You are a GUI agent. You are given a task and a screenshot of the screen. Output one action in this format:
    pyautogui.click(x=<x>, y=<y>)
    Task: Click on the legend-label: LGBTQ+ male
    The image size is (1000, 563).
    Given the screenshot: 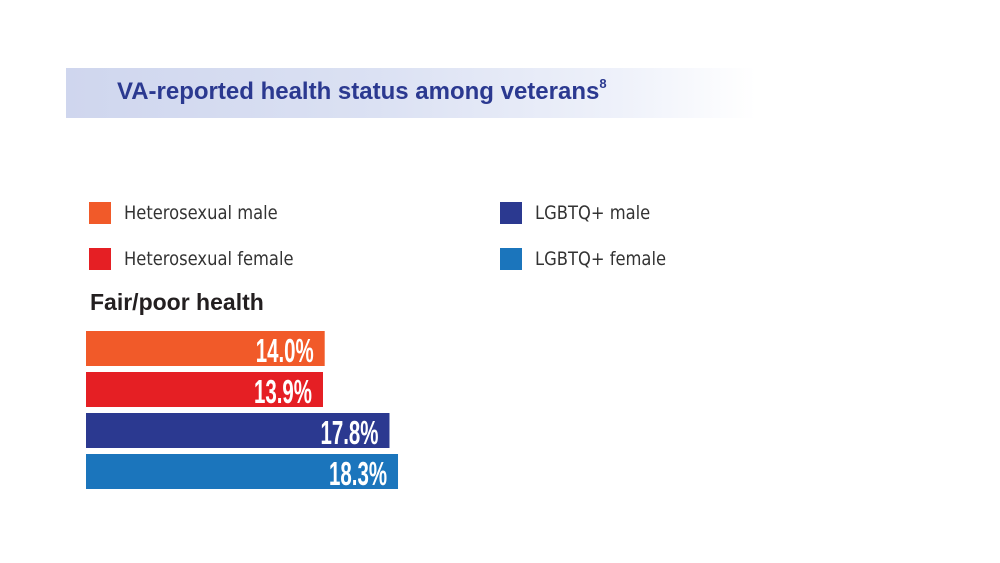 What is the action you would take?
    pyautogui.click(x=593, y=213)
    